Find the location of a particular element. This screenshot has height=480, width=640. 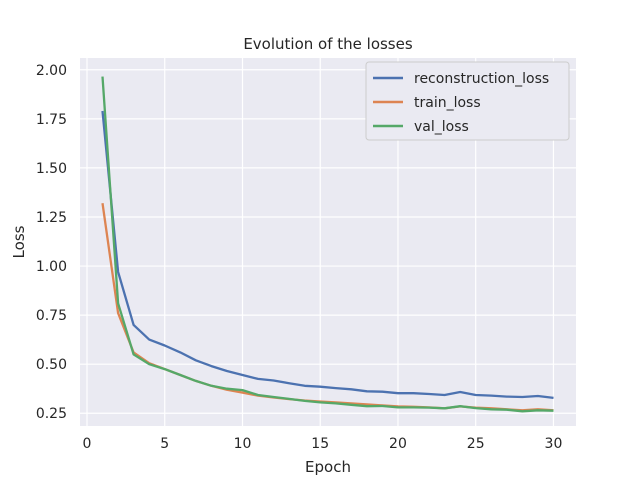

y-tick-label: 1.00 is located at coordinates (51, 267).